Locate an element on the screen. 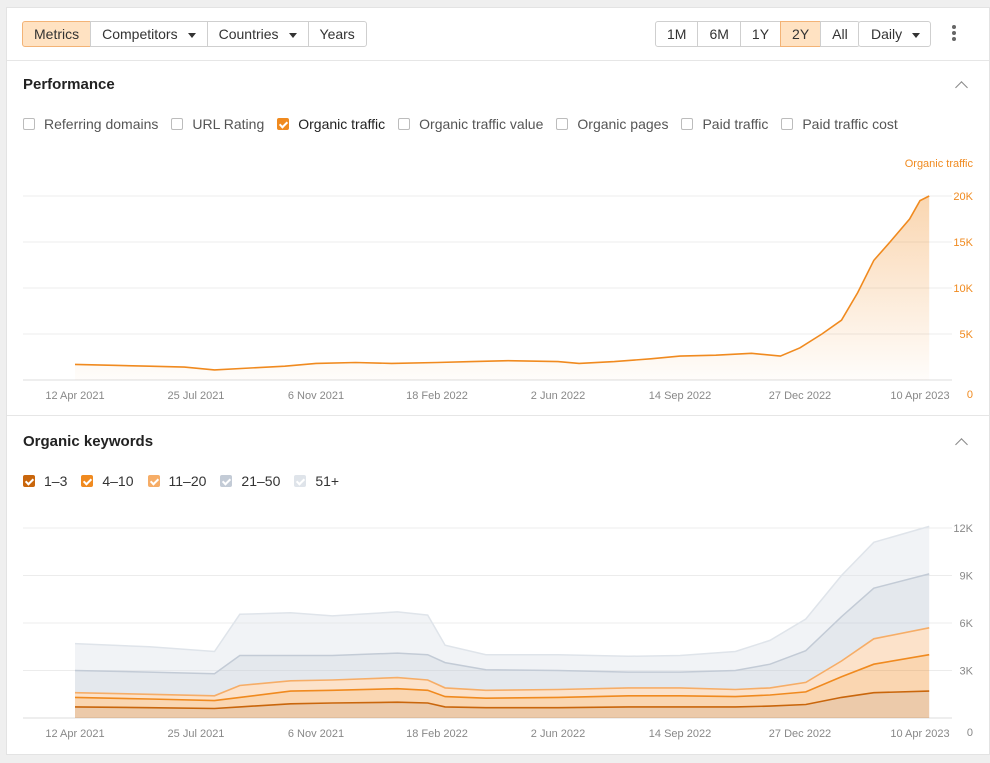 This screenshot has width=990, height=763. metric-label: Referring domains is located at coordinates (101, 124).